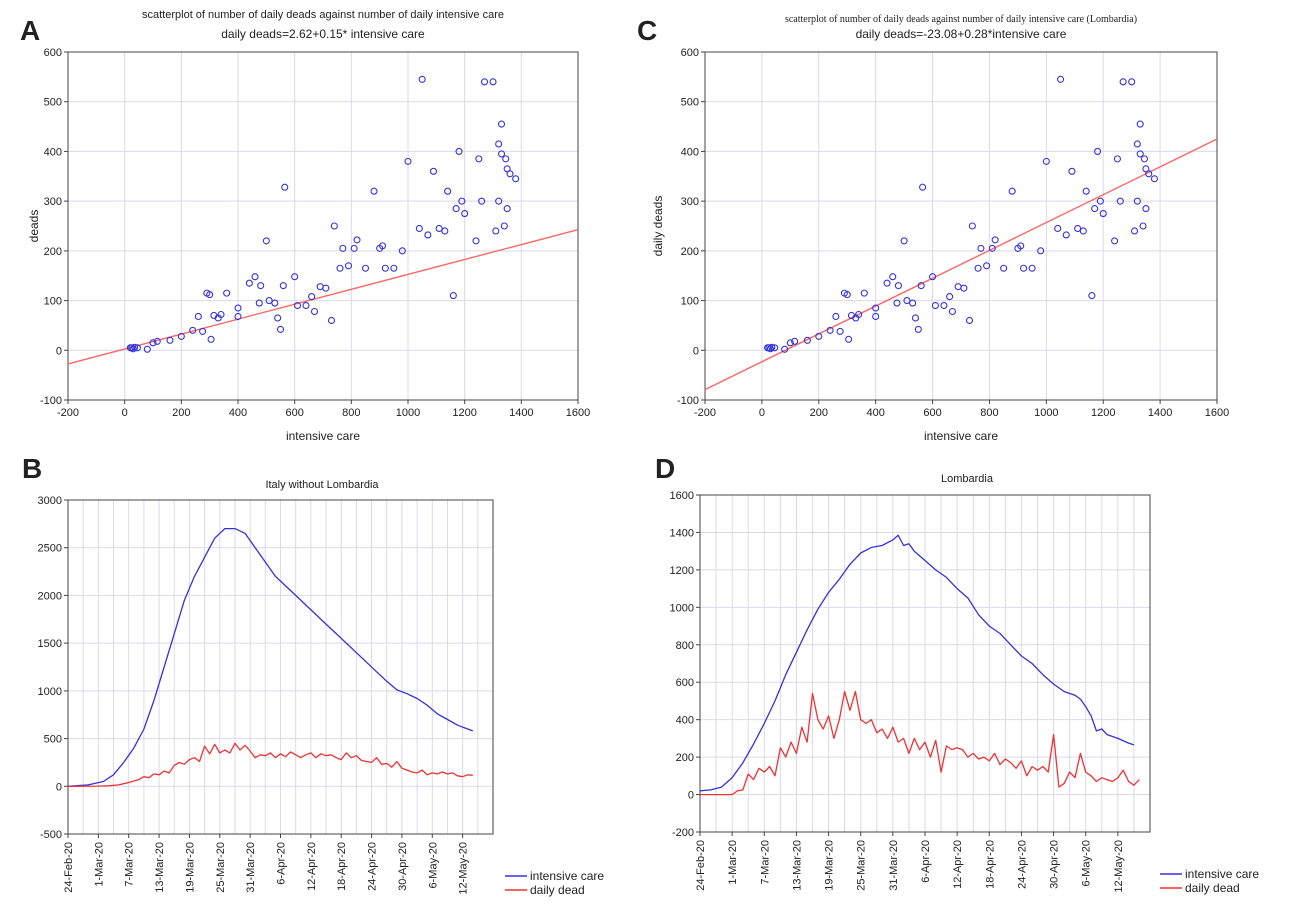  What do you see at coordinates (99, 864) in the screenshot?
I see `x-tick-label: 1-Mar-20` at bounding box center [99, 864].